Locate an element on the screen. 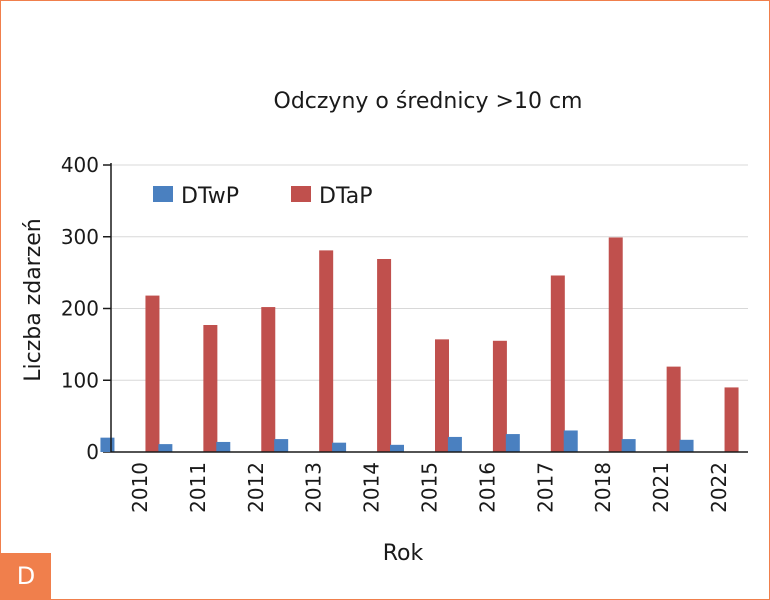  bar-dtap-2012 is located at coordinates (268, 379).